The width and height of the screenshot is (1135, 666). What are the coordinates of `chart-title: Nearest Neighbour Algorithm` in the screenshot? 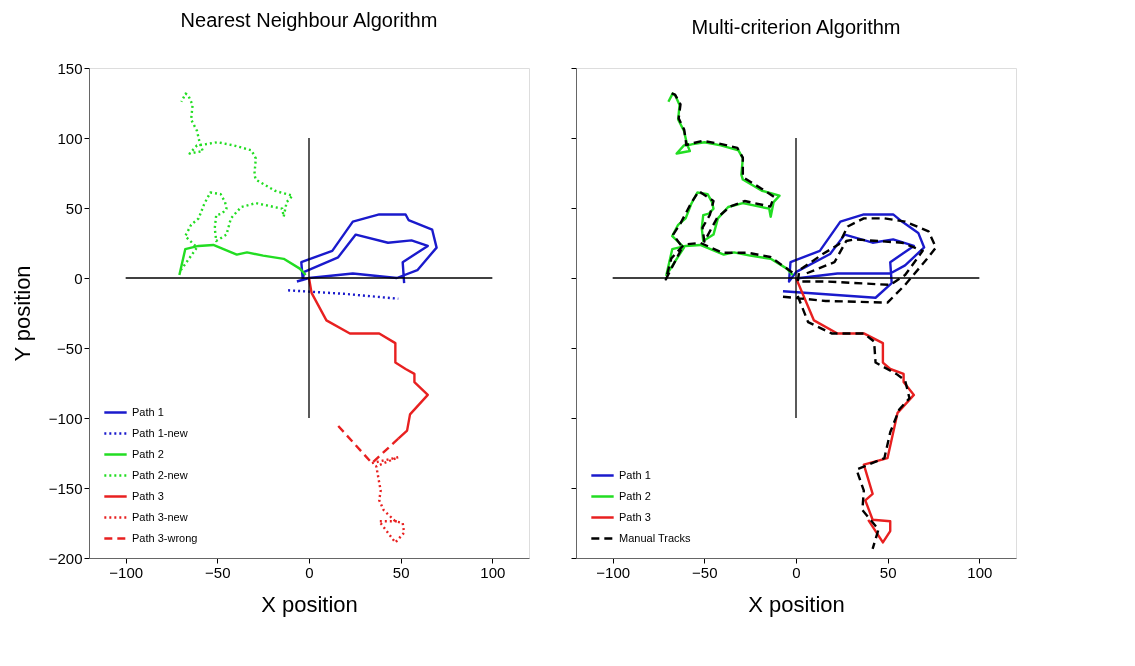 It's located at (309, 20).